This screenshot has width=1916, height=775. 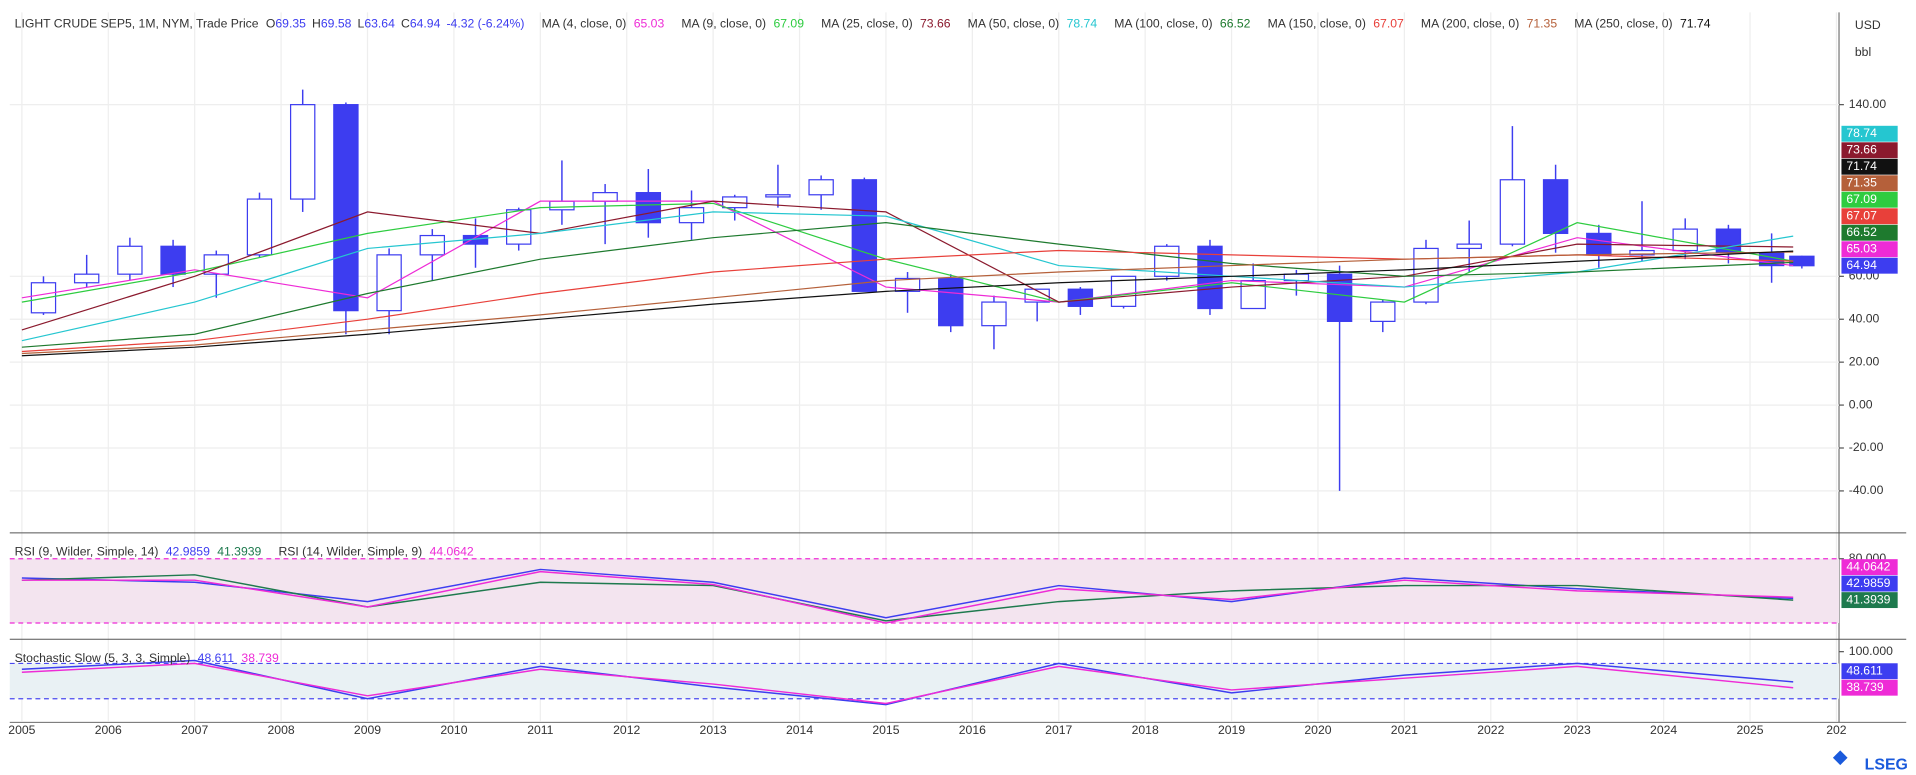 What do you see at coordinates (723, 24) in the screenshot?
I see `legend-name: MA (9, close, 0)` at bounding box center [723, 24].